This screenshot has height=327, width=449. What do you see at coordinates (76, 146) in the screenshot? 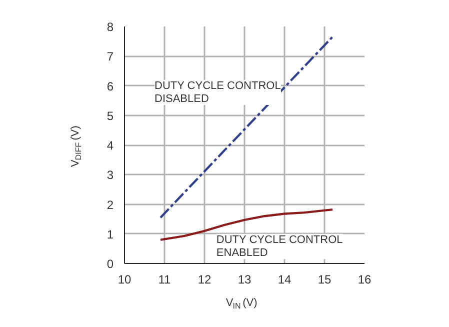
I see `y-axis-title: VDIFF(V)` at bounding box center [76, 146].